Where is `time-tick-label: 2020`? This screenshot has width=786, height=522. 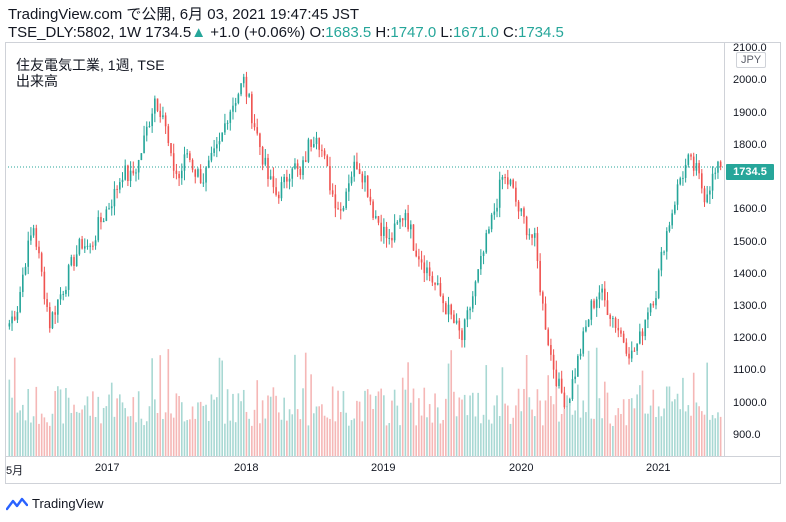
time-tick-label: 2020 is located at coordinates (521, 468).